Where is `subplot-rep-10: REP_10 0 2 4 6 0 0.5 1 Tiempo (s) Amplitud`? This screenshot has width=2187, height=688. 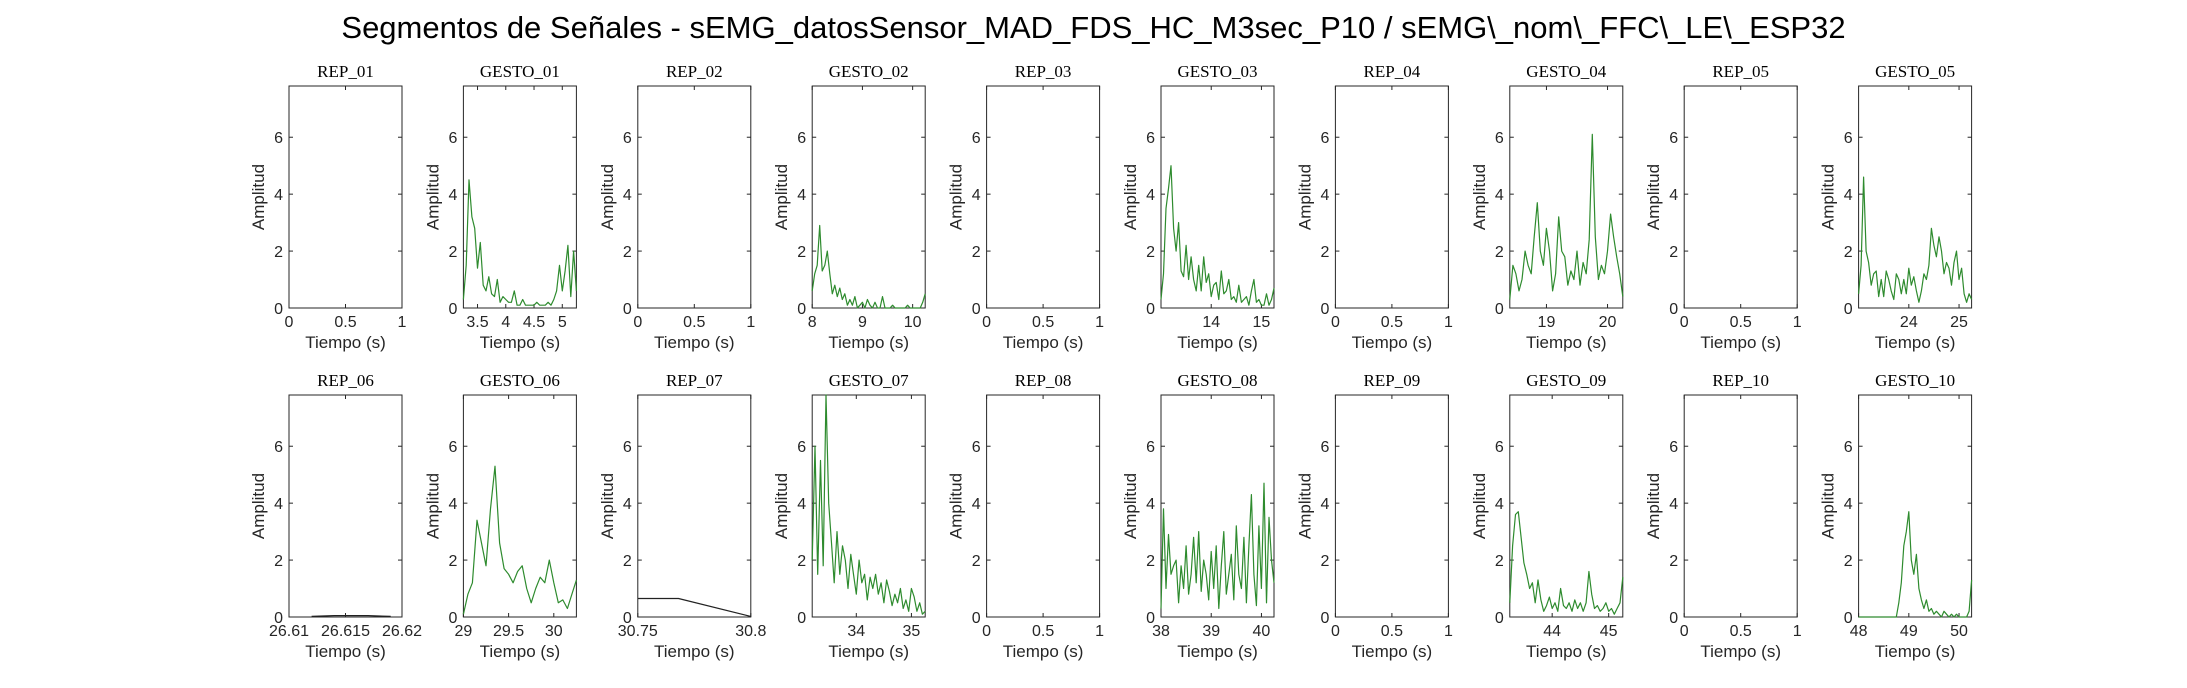 subplot-rep-10: REP_10 0 2 4 6 0 0.5 1 Tiempo (s) Amplitud is located at coordinates (1723, 516).